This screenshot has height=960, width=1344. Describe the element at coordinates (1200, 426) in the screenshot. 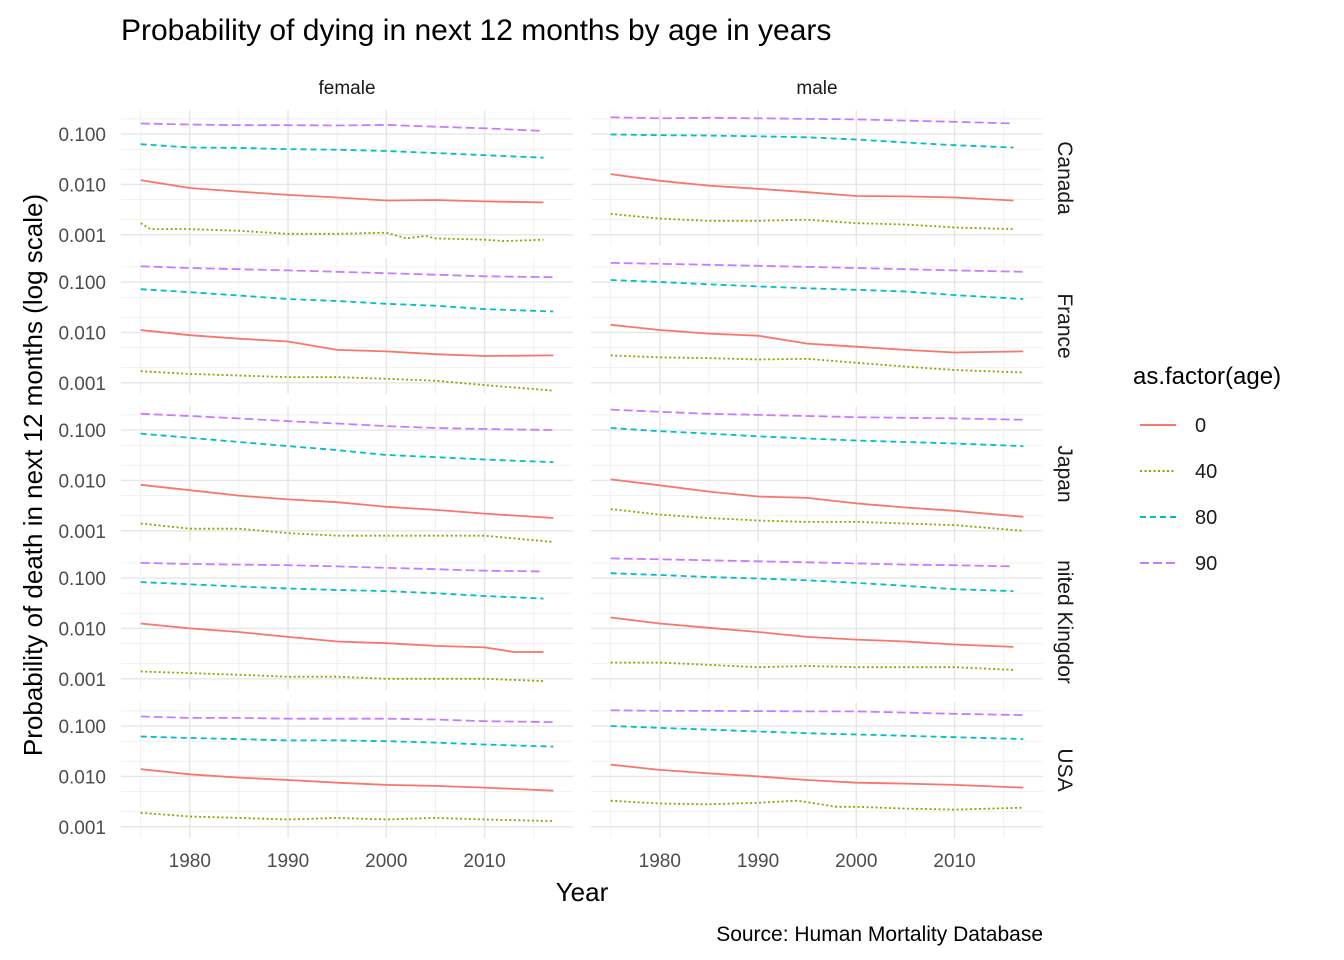

I see `legend-label-0: 0` at that location.